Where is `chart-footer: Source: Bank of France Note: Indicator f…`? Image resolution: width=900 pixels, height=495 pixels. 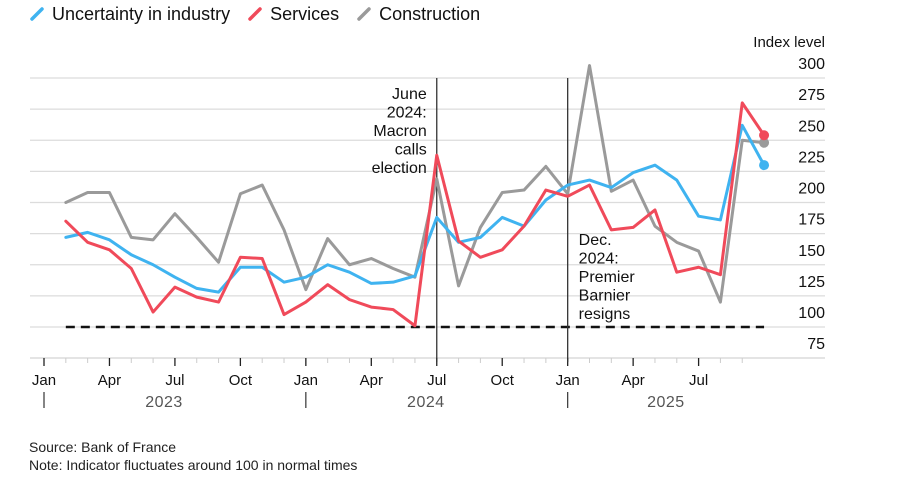
chart-footer: Source: Bank of France Note: Indicator f… is located at coordinates (193, 456).